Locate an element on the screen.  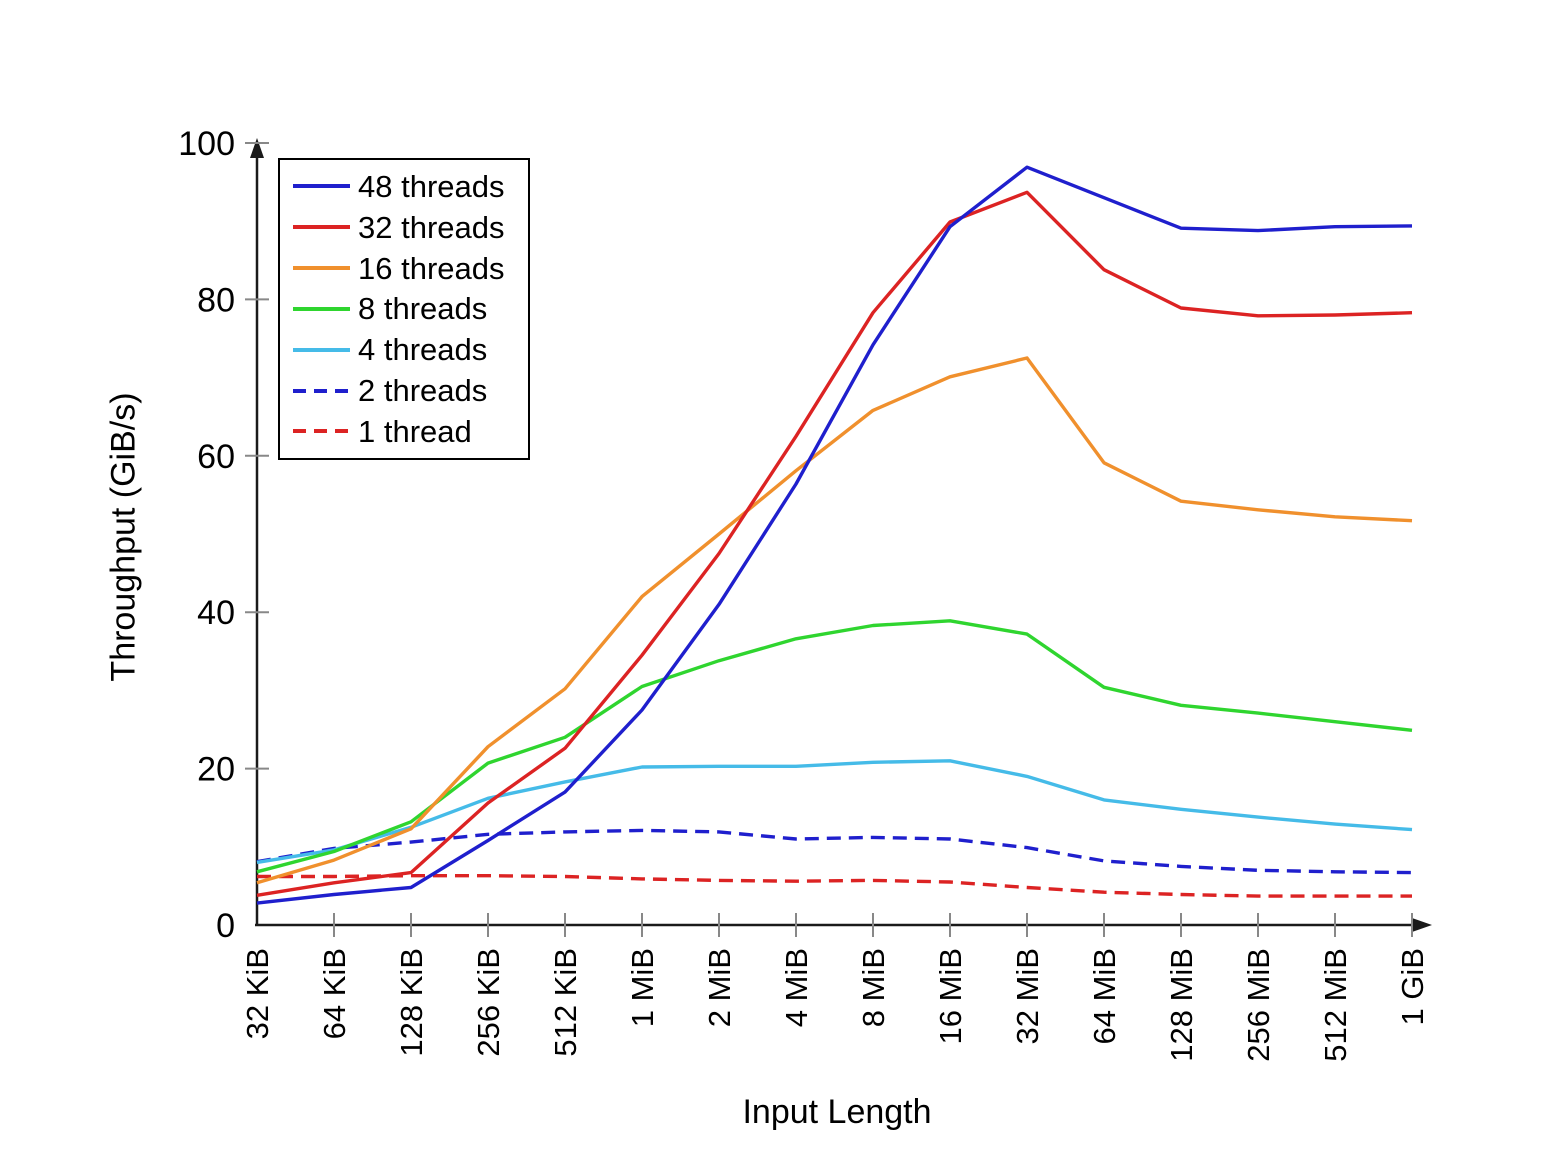
legend-label: 16 threads is located at coordinates (431, 268).